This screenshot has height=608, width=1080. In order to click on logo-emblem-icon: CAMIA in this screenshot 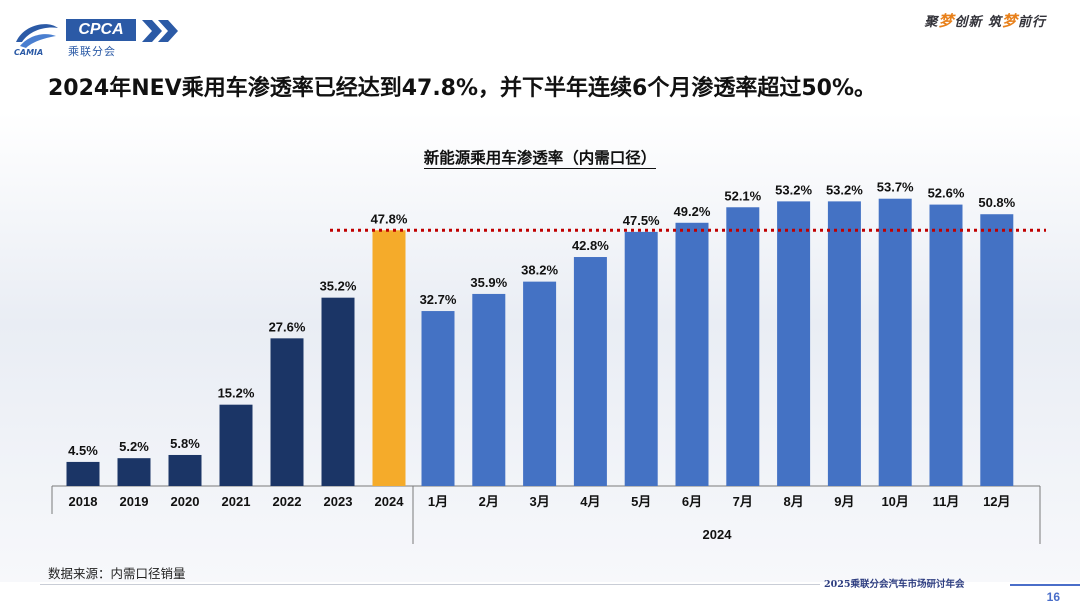, I will do `click(36, 40)`.